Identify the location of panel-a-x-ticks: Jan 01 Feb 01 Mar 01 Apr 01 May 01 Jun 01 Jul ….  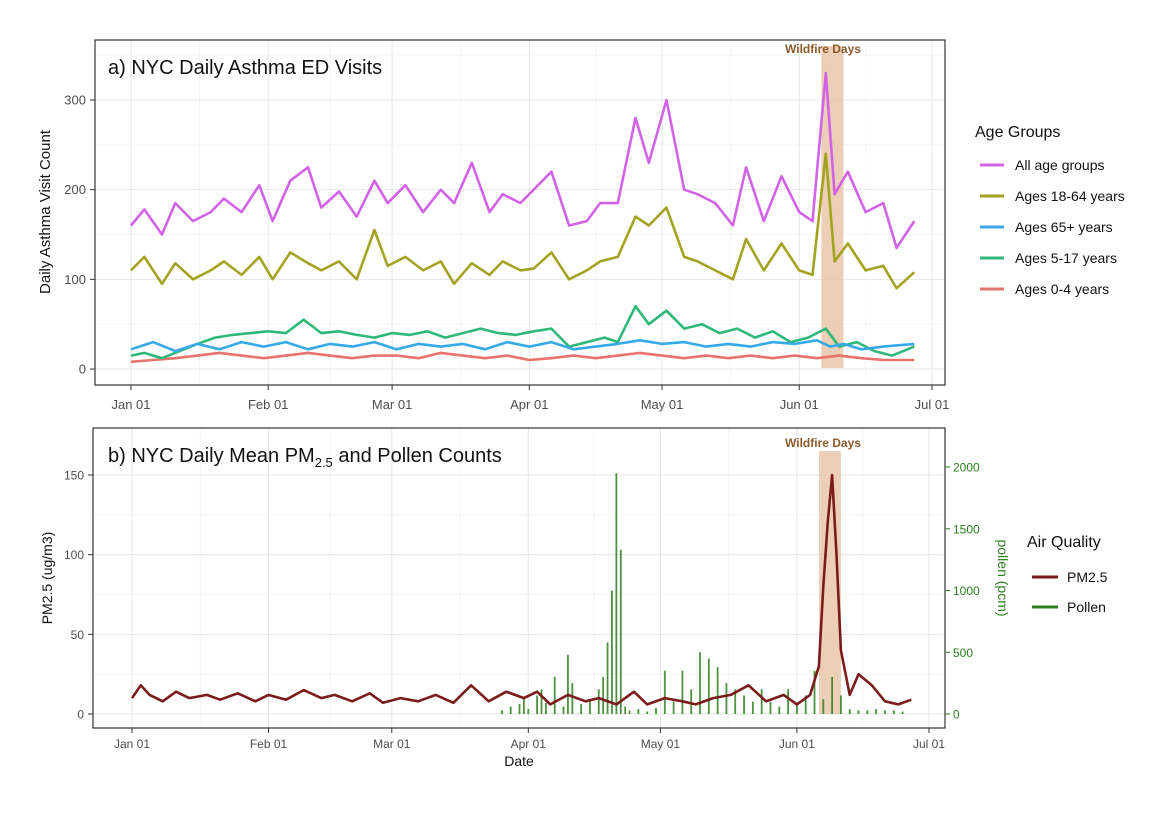
(530, 398).